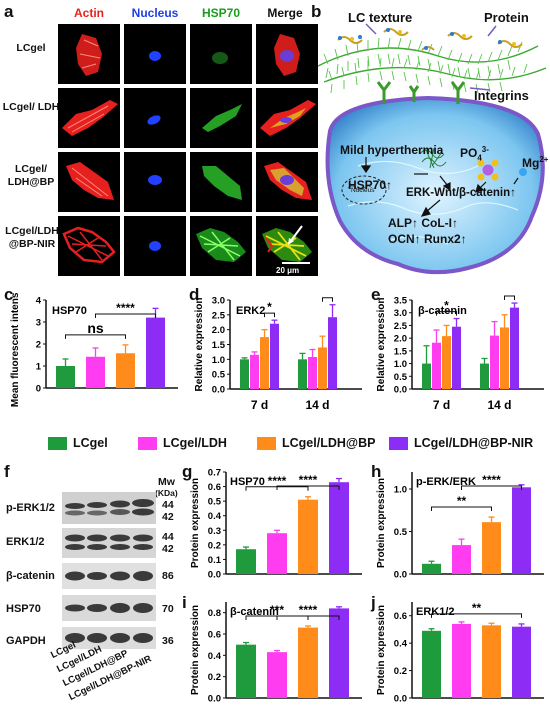 This screenshot has width=550, height=708. Describe the element at coordinates (474, 154) in the screenshot. I see `po4-label: PO43-` at that location.